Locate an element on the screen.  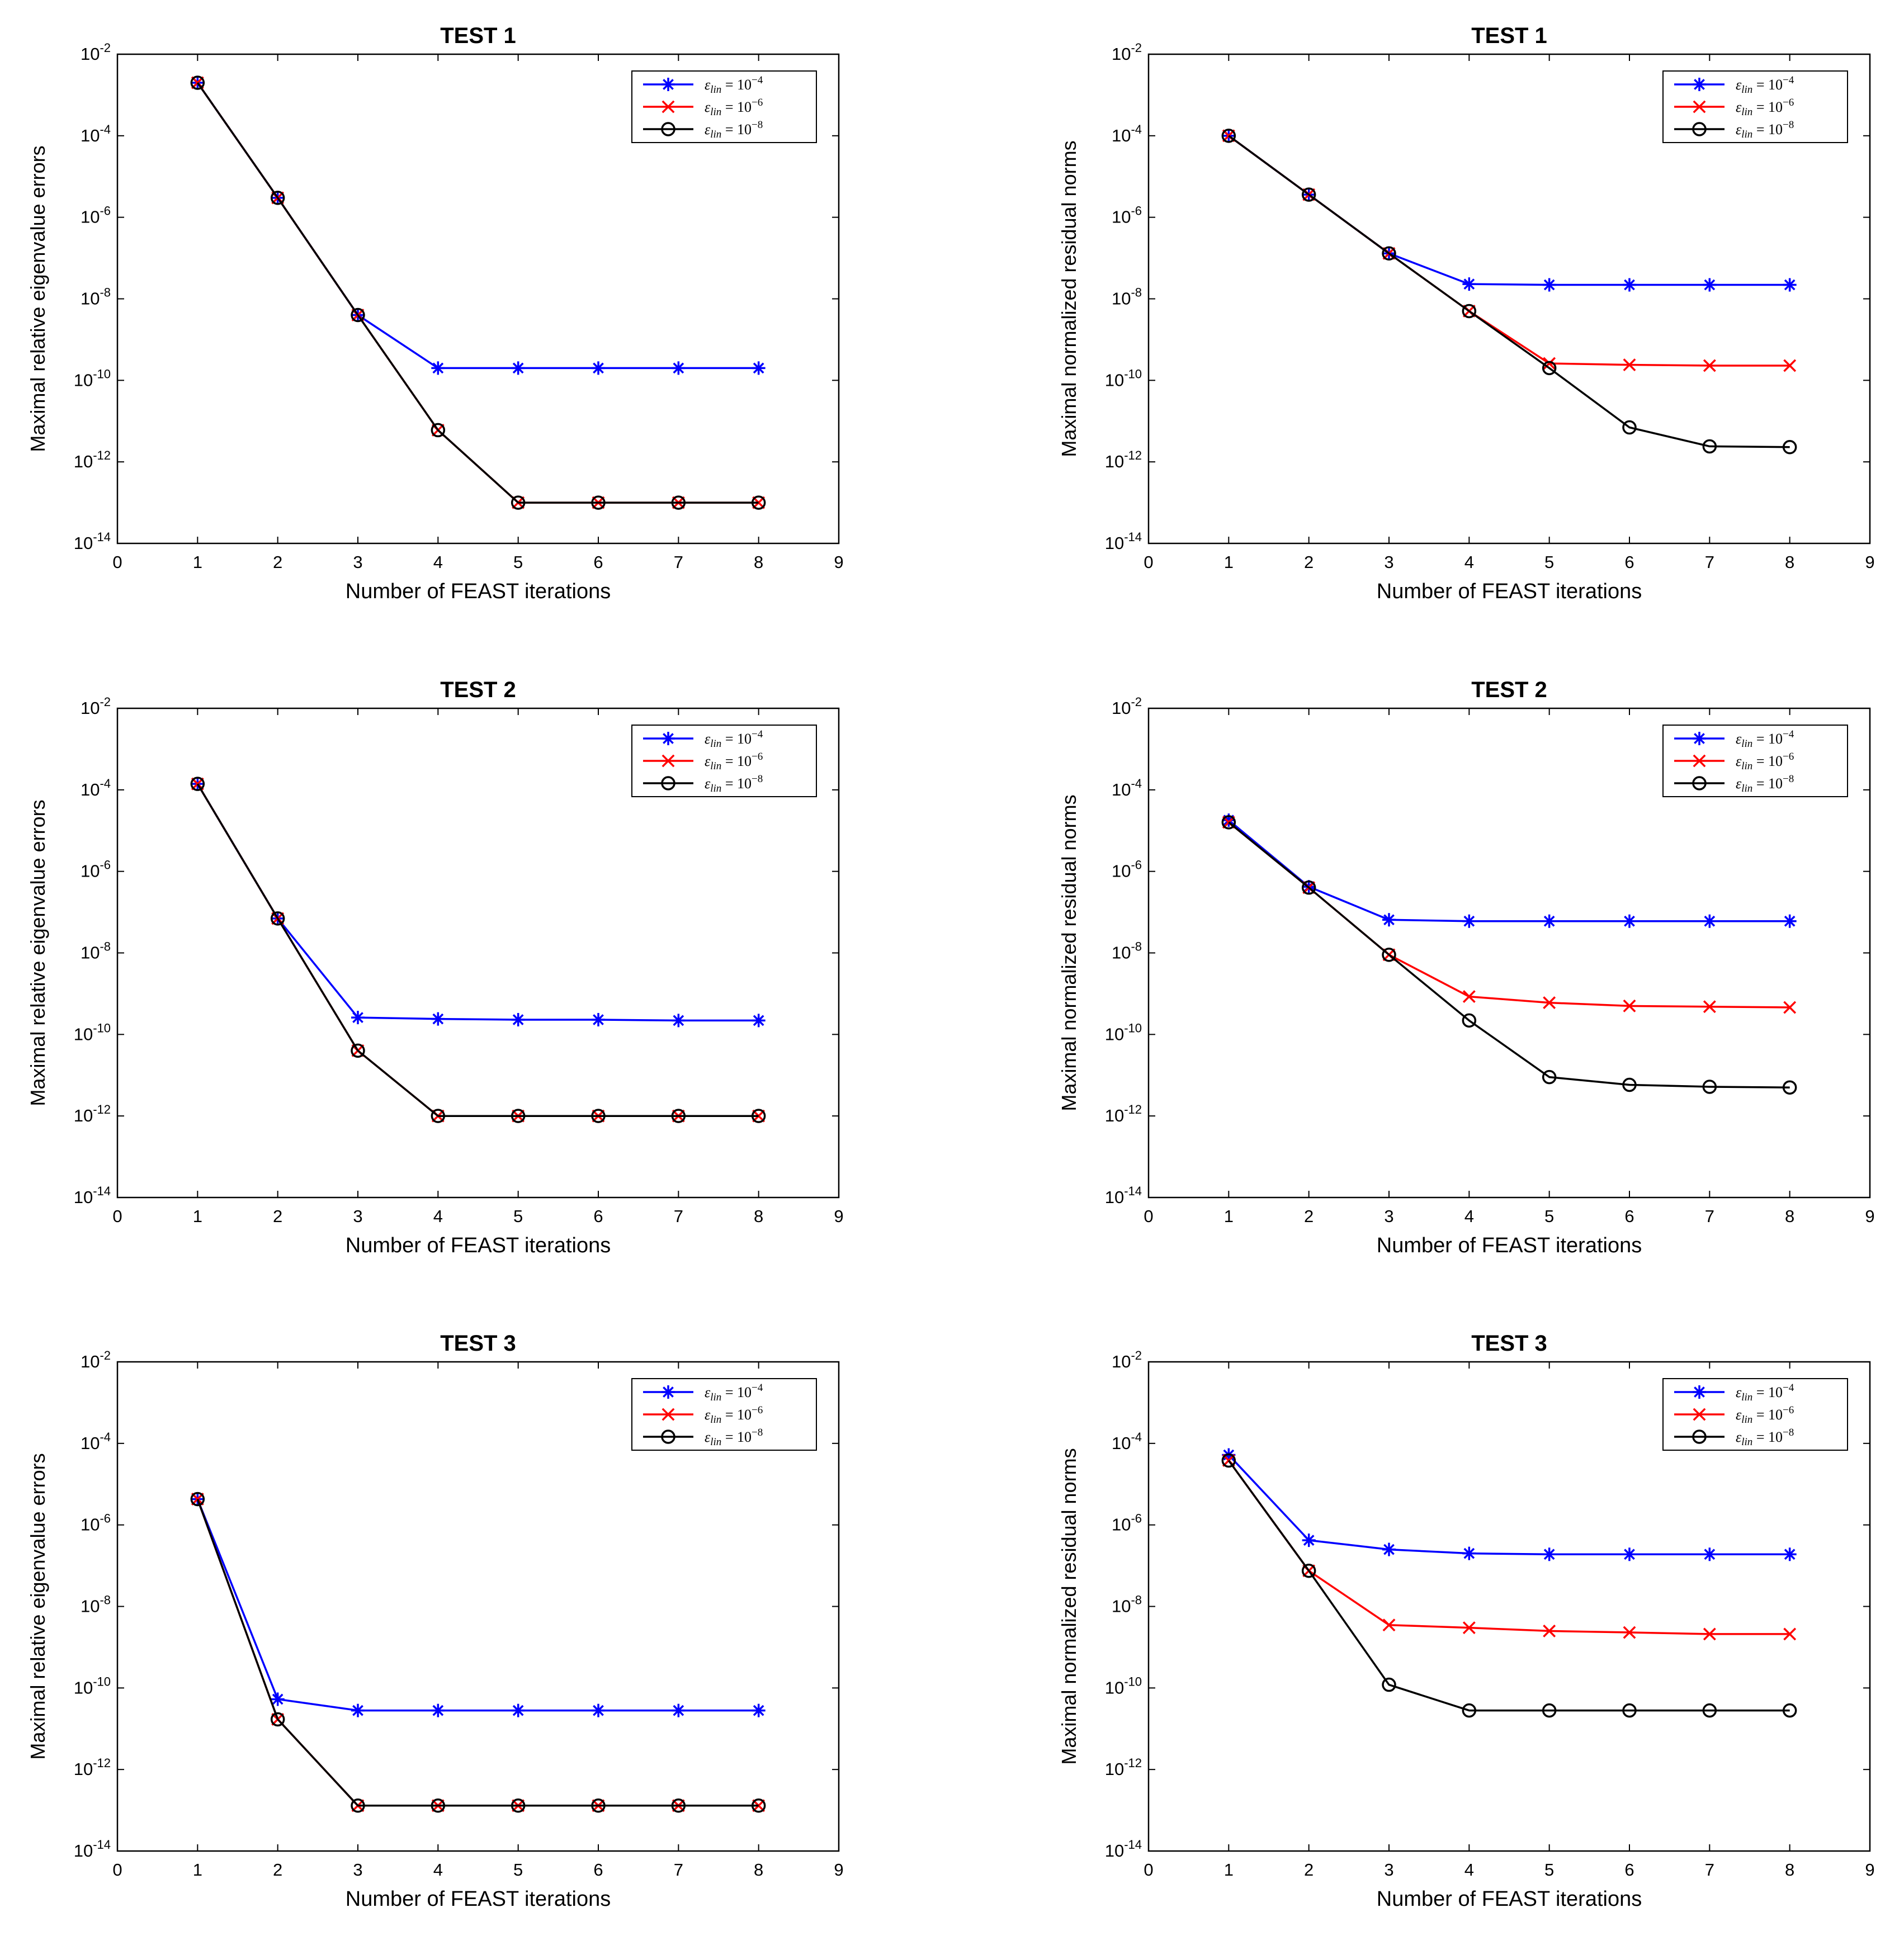
y-tick-label: 10⁻⁴ is located at coordinates (1127, 133).